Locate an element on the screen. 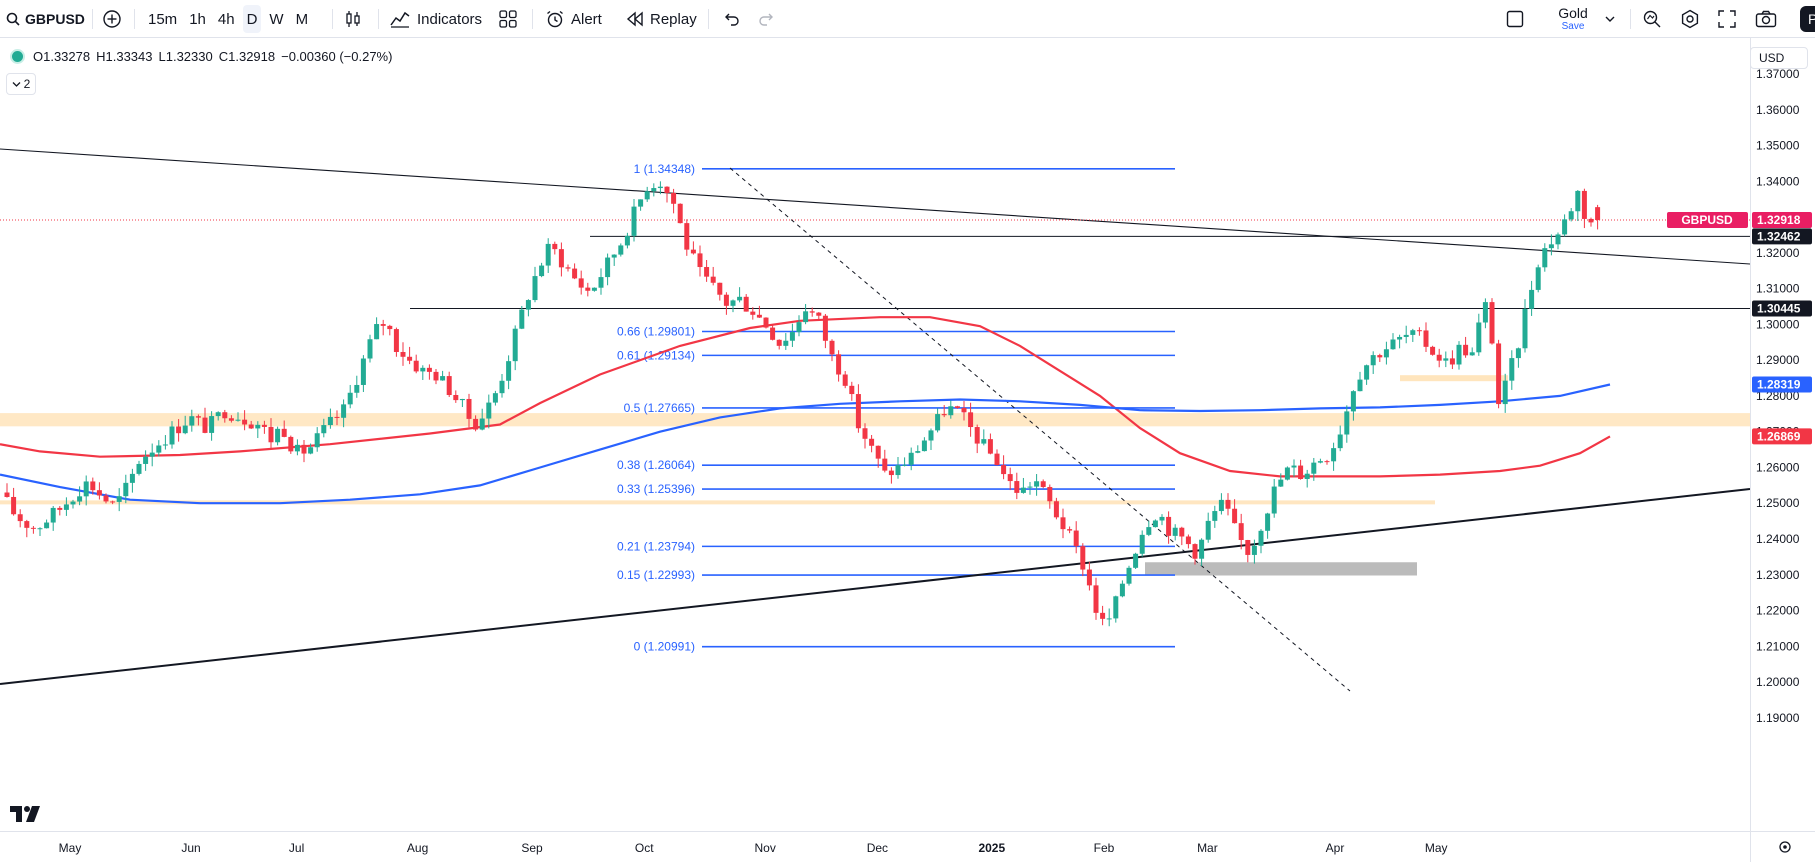  layout-name-button: Gold Save is located at coordinates (1573, 19).